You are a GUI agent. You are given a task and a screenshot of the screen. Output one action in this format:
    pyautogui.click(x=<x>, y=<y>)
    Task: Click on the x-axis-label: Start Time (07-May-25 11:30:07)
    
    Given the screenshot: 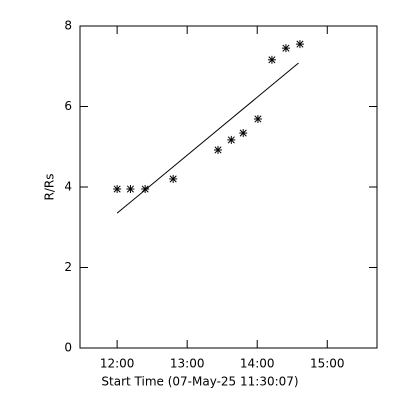 What is the action you would take?
    pyautogui.click(x=199, y=382)
    